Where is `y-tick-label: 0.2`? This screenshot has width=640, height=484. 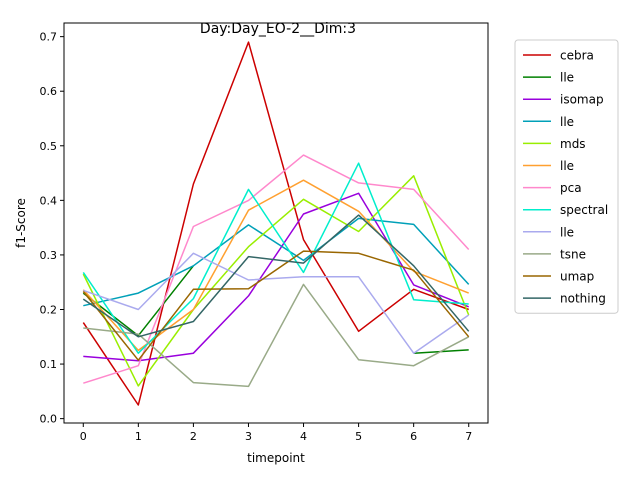
y-tick-label: 0.2 is located at coordinates (49, 309).